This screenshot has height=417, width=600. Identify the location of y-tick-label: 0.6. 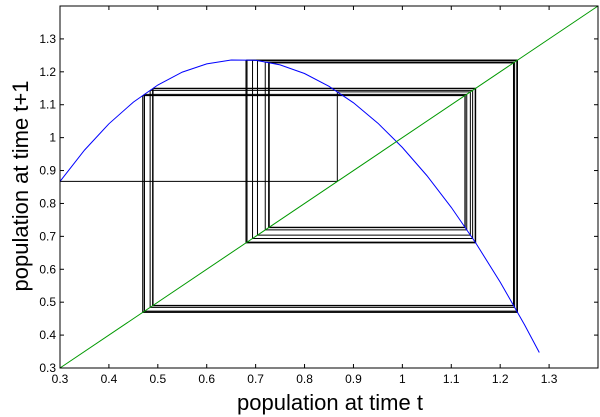
(47, 269).